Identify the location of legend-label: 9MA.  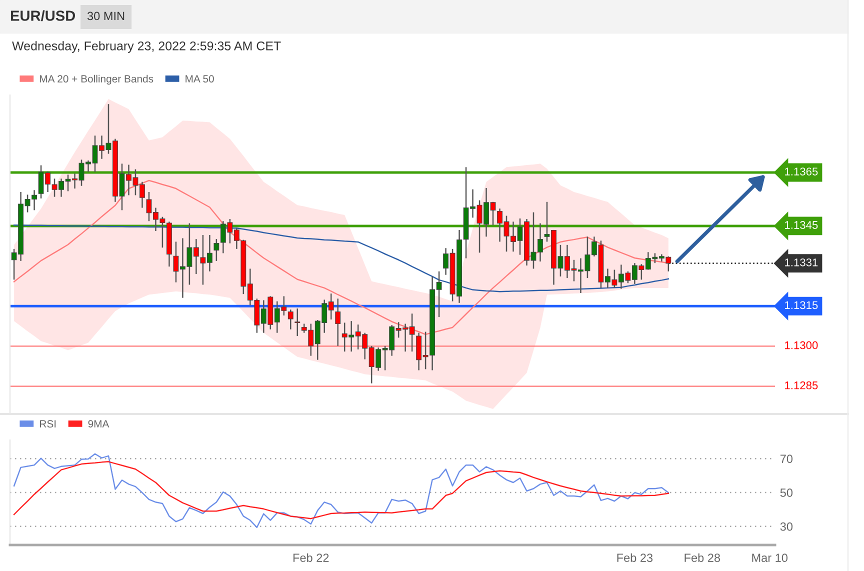
(99, 424).